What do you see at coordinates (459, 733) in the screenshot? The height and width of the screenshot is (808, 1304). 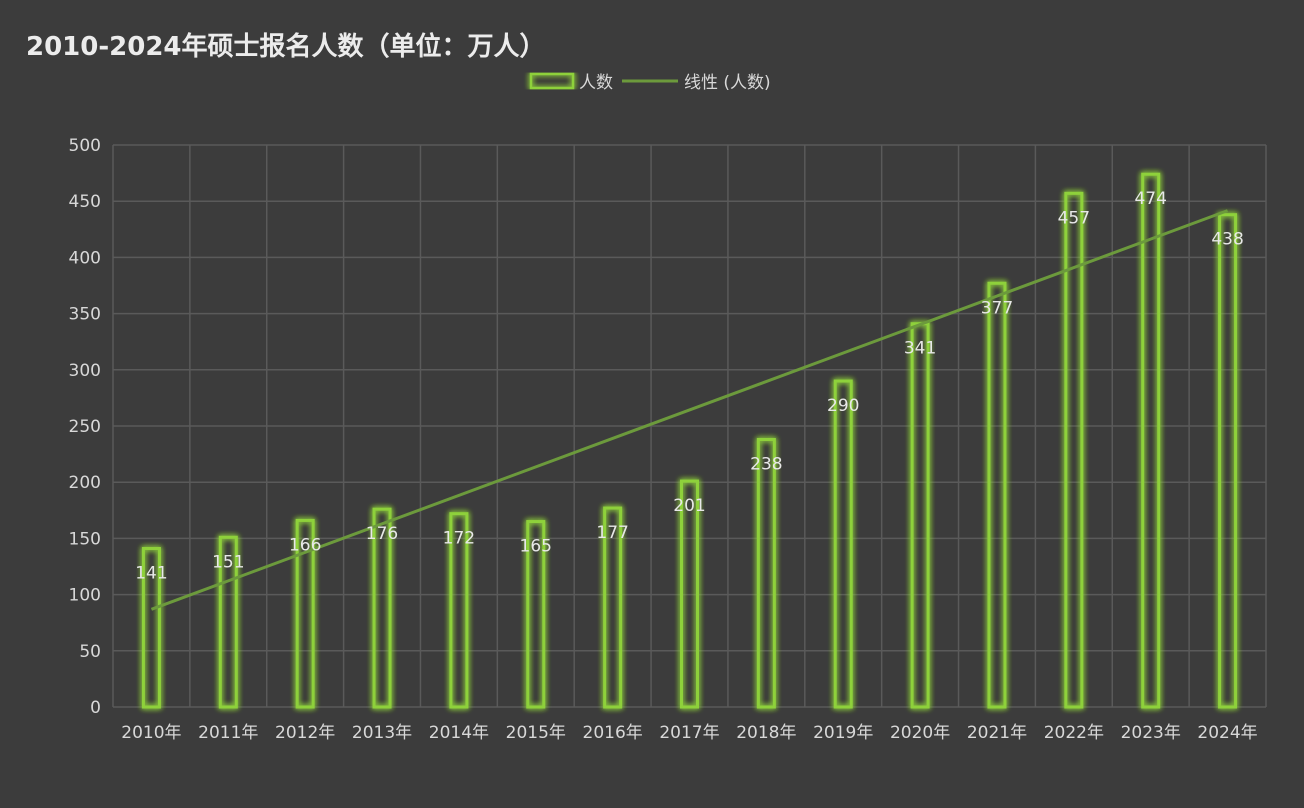 I see `x-tick-label: 2014年` at bounding box center [459, 733].